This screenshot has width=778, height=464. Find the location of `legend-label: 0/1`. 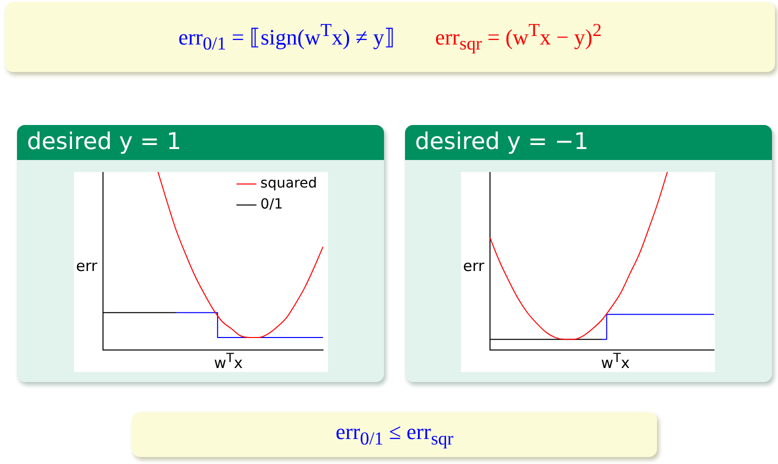

legend-label: 0/1 is located at coordinates (271, 204).